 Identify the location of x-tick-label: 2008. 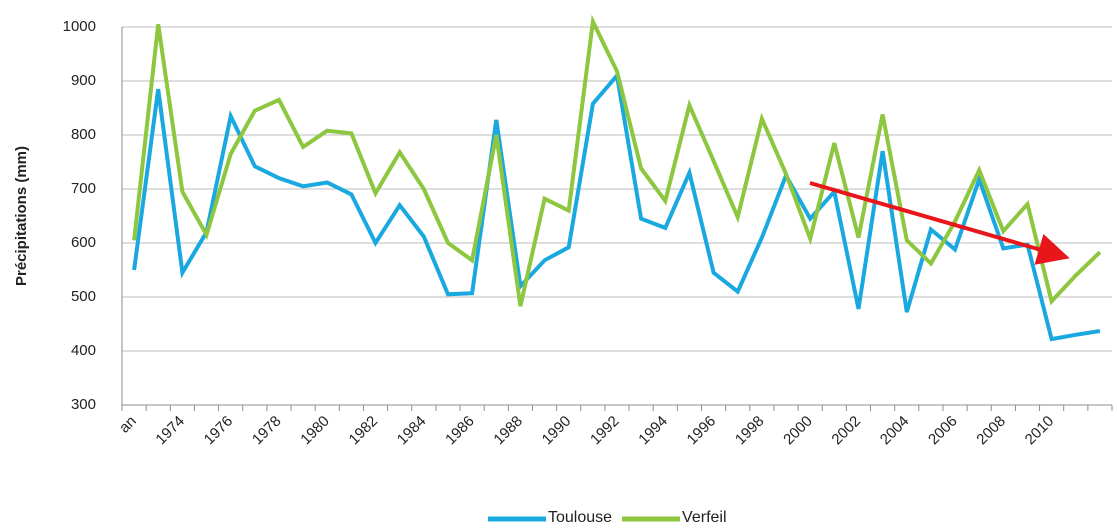
(991, 431).